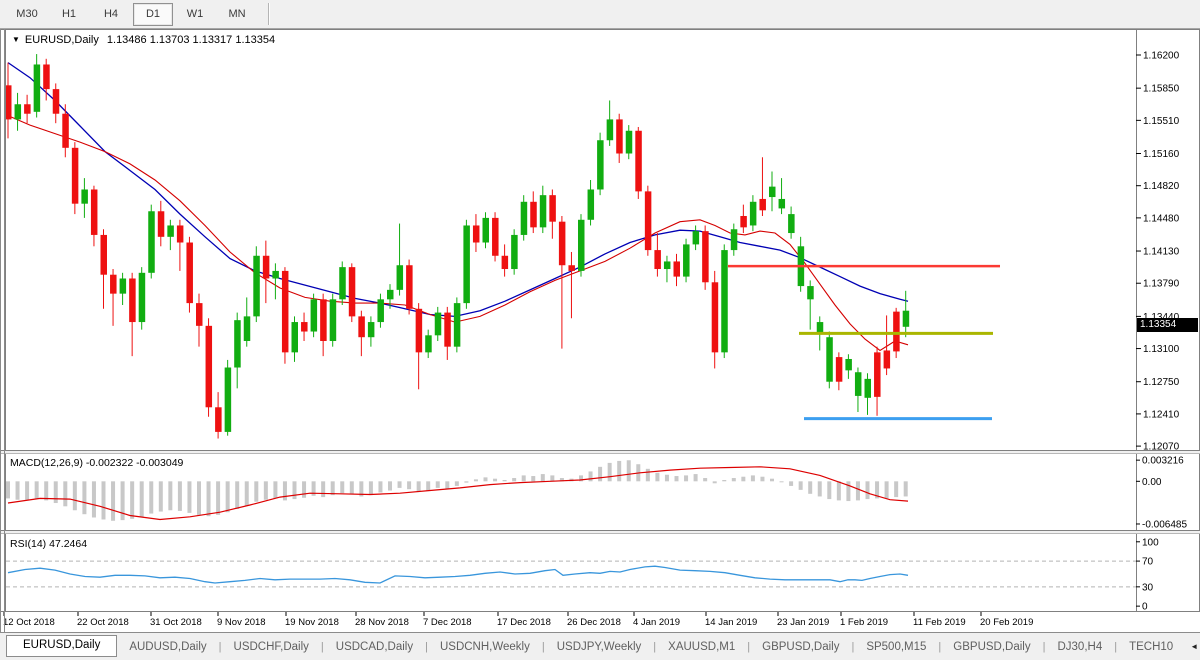  I want to click on chart-dropdown-icon: ▼, so click(16, 39).